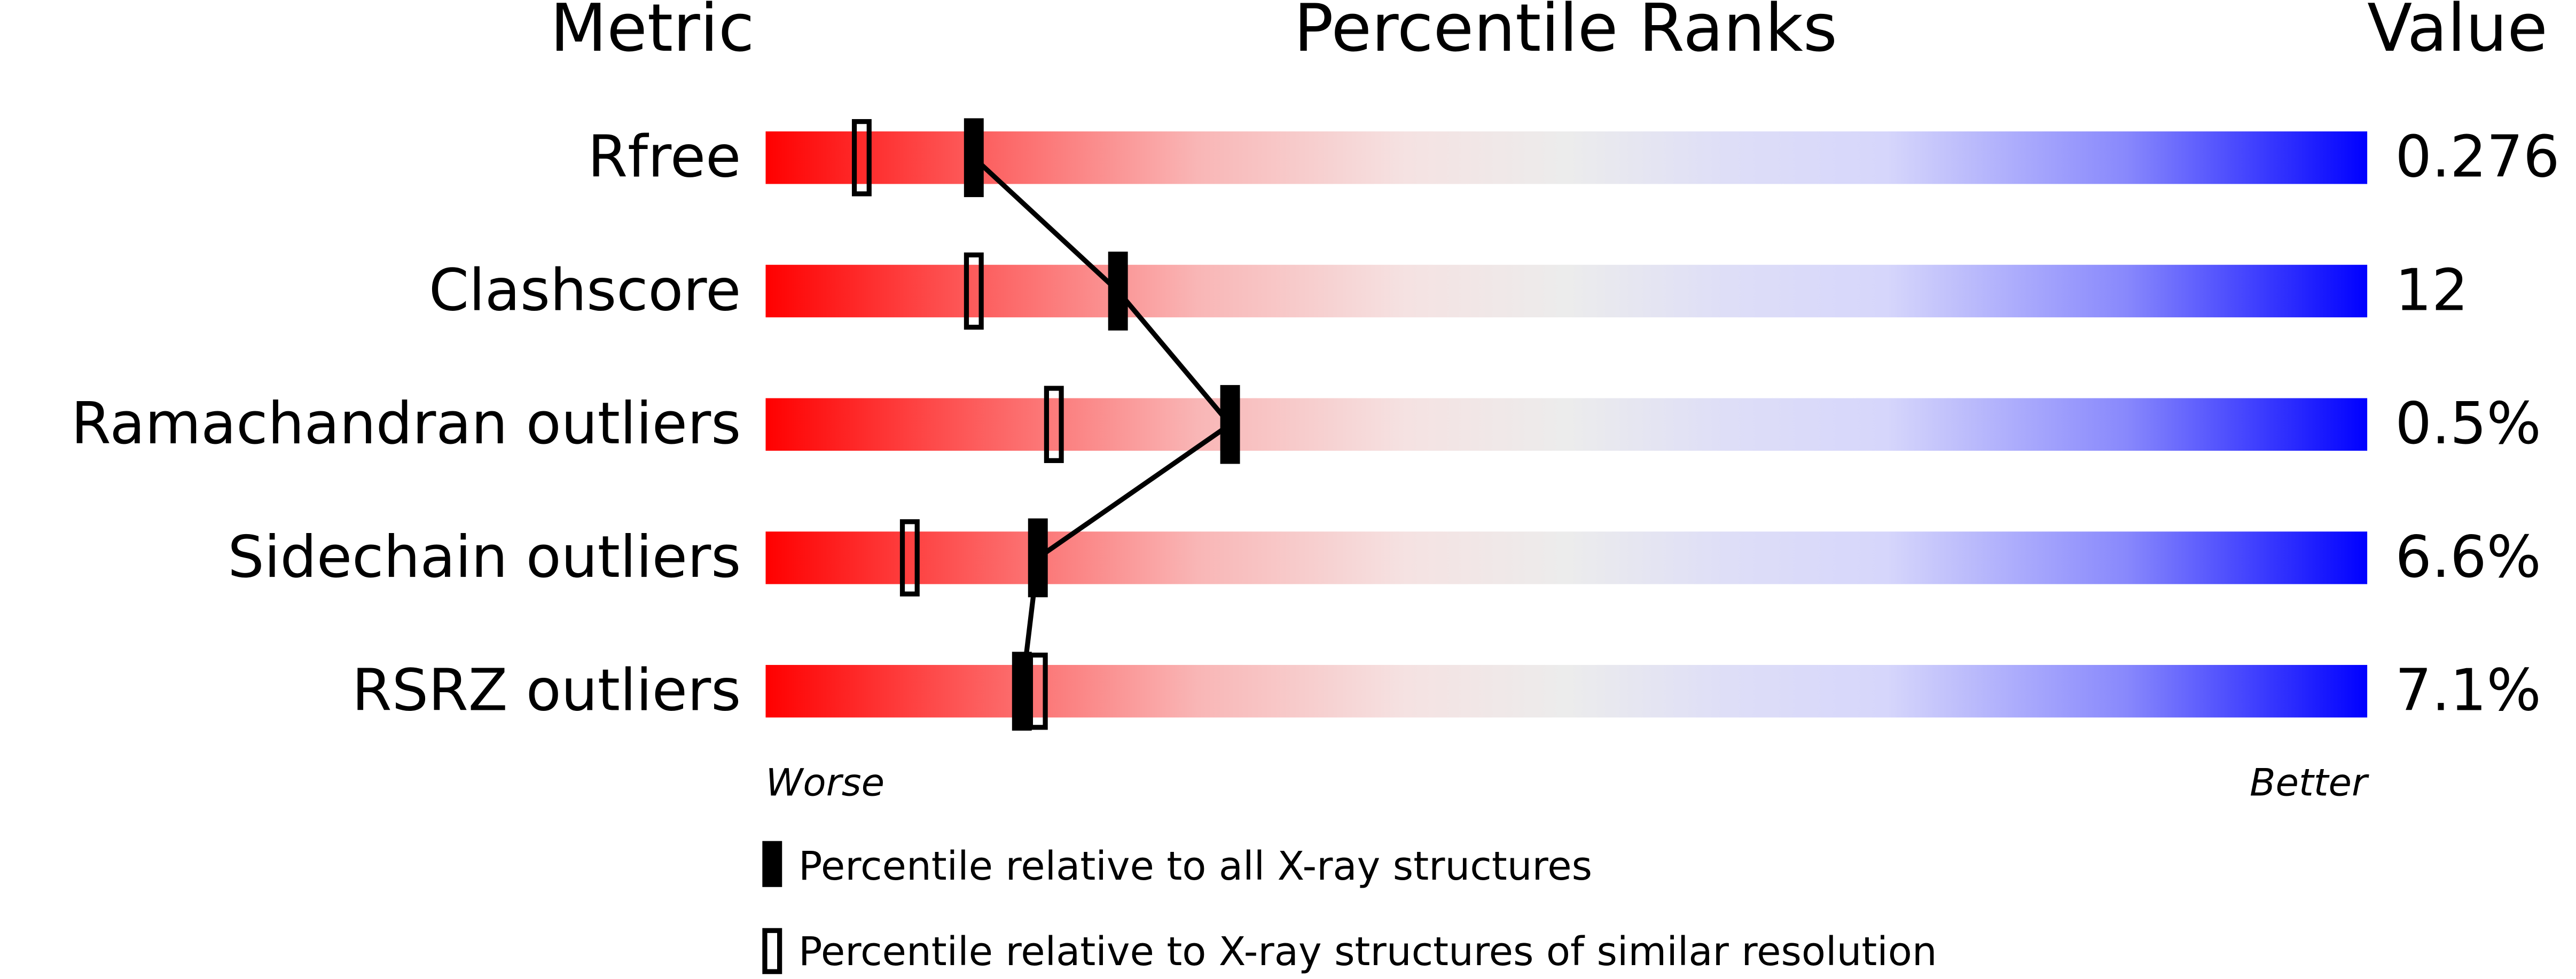  I want to click on legend-filled-swatch, so click(772, 864).